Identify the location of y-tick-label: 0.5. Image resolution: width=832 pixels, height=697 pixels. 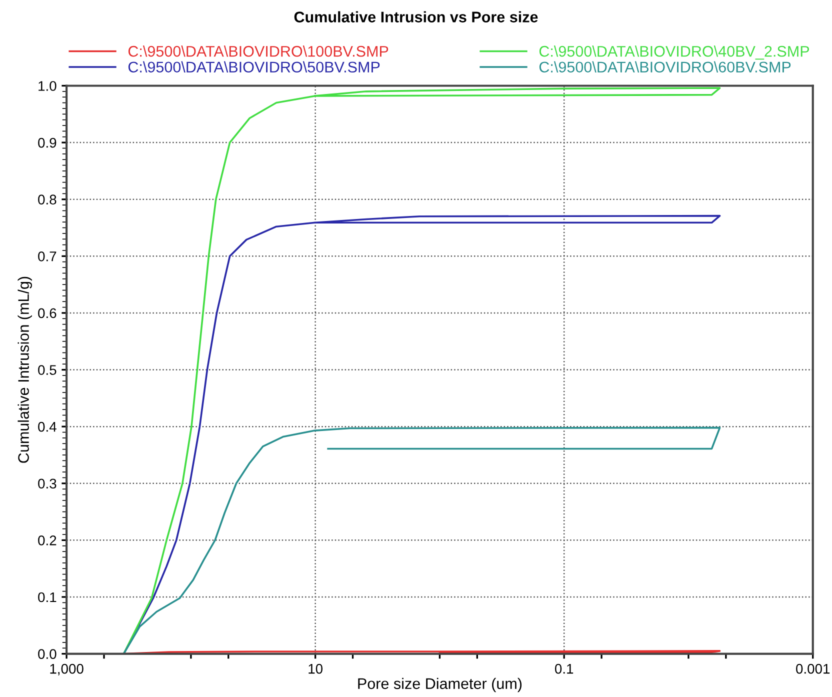
(47, 370).